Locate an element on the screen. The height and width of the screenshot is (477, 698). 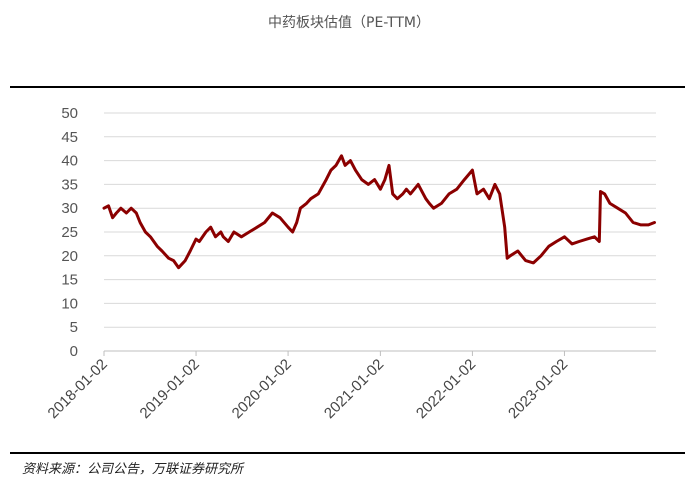
y-tick-label: 50 is located at coordinates (69, 113).